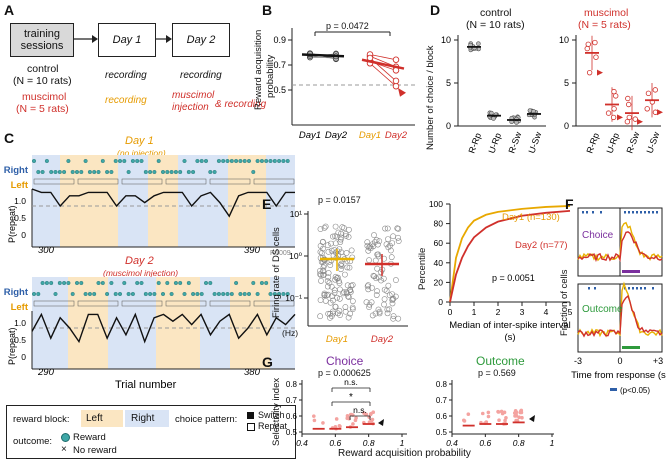  Describe the element at coordinates (522, 312) in the screenshot. I see `cdf-xtick: 3` at that location.